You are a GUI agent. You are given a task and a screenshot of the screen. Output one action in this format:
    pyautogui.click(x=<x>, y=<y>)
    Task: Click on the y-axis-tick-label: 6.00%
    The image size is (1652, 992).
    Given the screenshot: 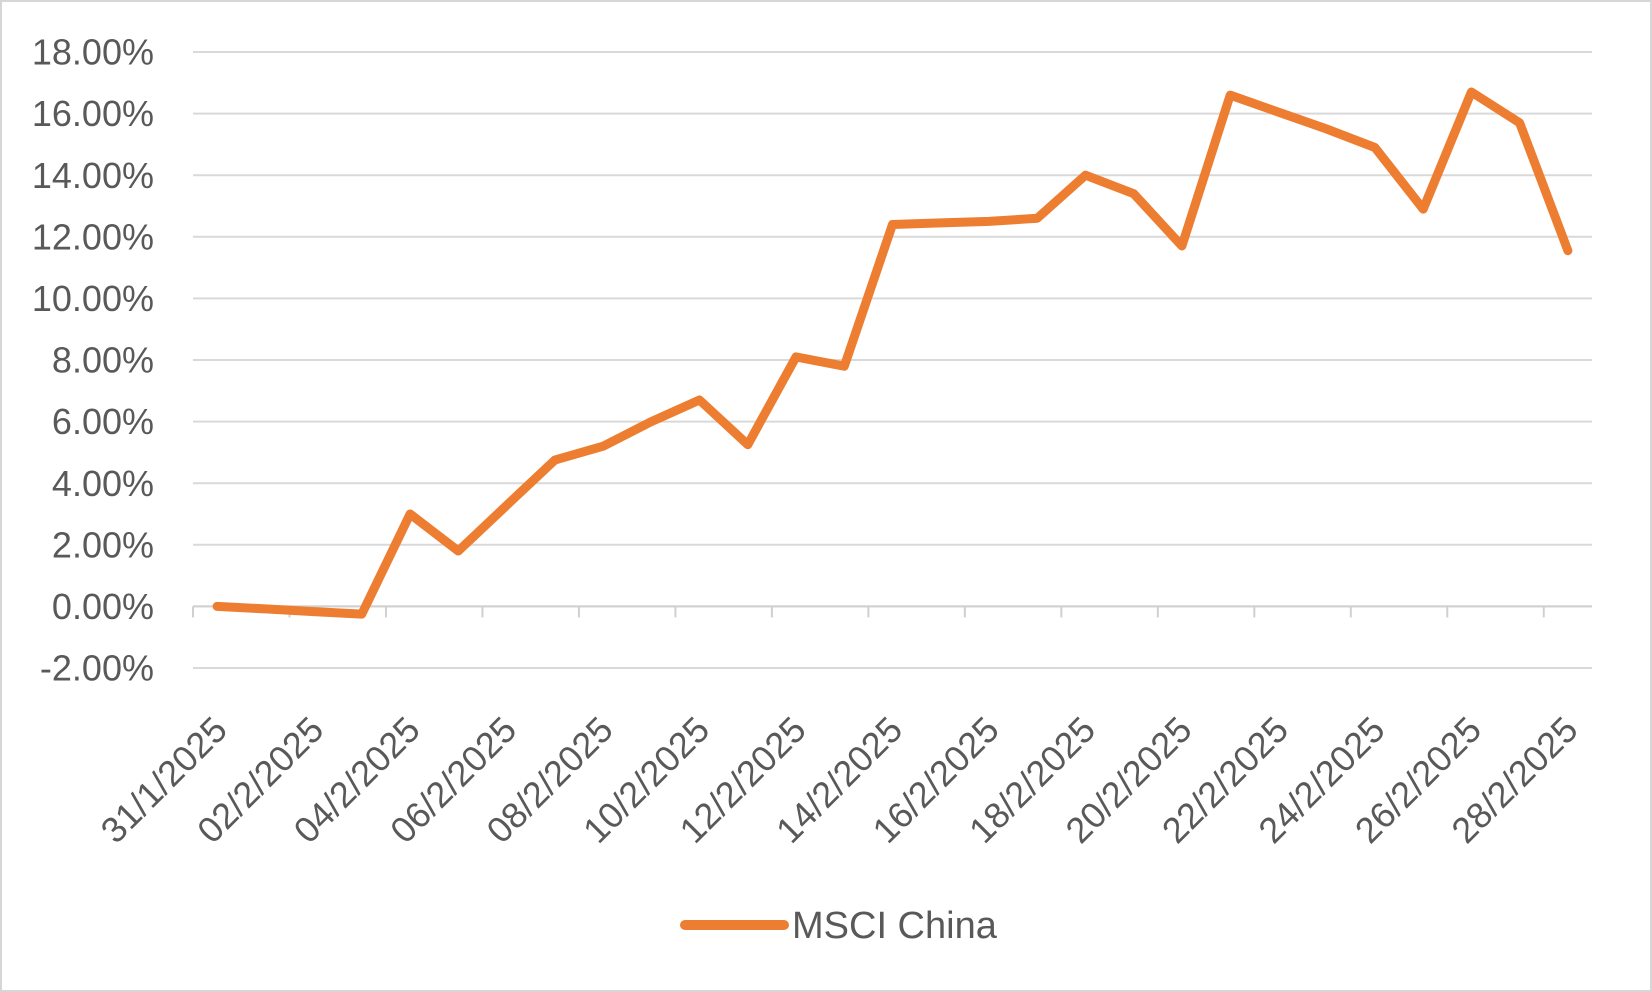 What is the action you would take?
    pyautogui.click(x=103, y=421)
    